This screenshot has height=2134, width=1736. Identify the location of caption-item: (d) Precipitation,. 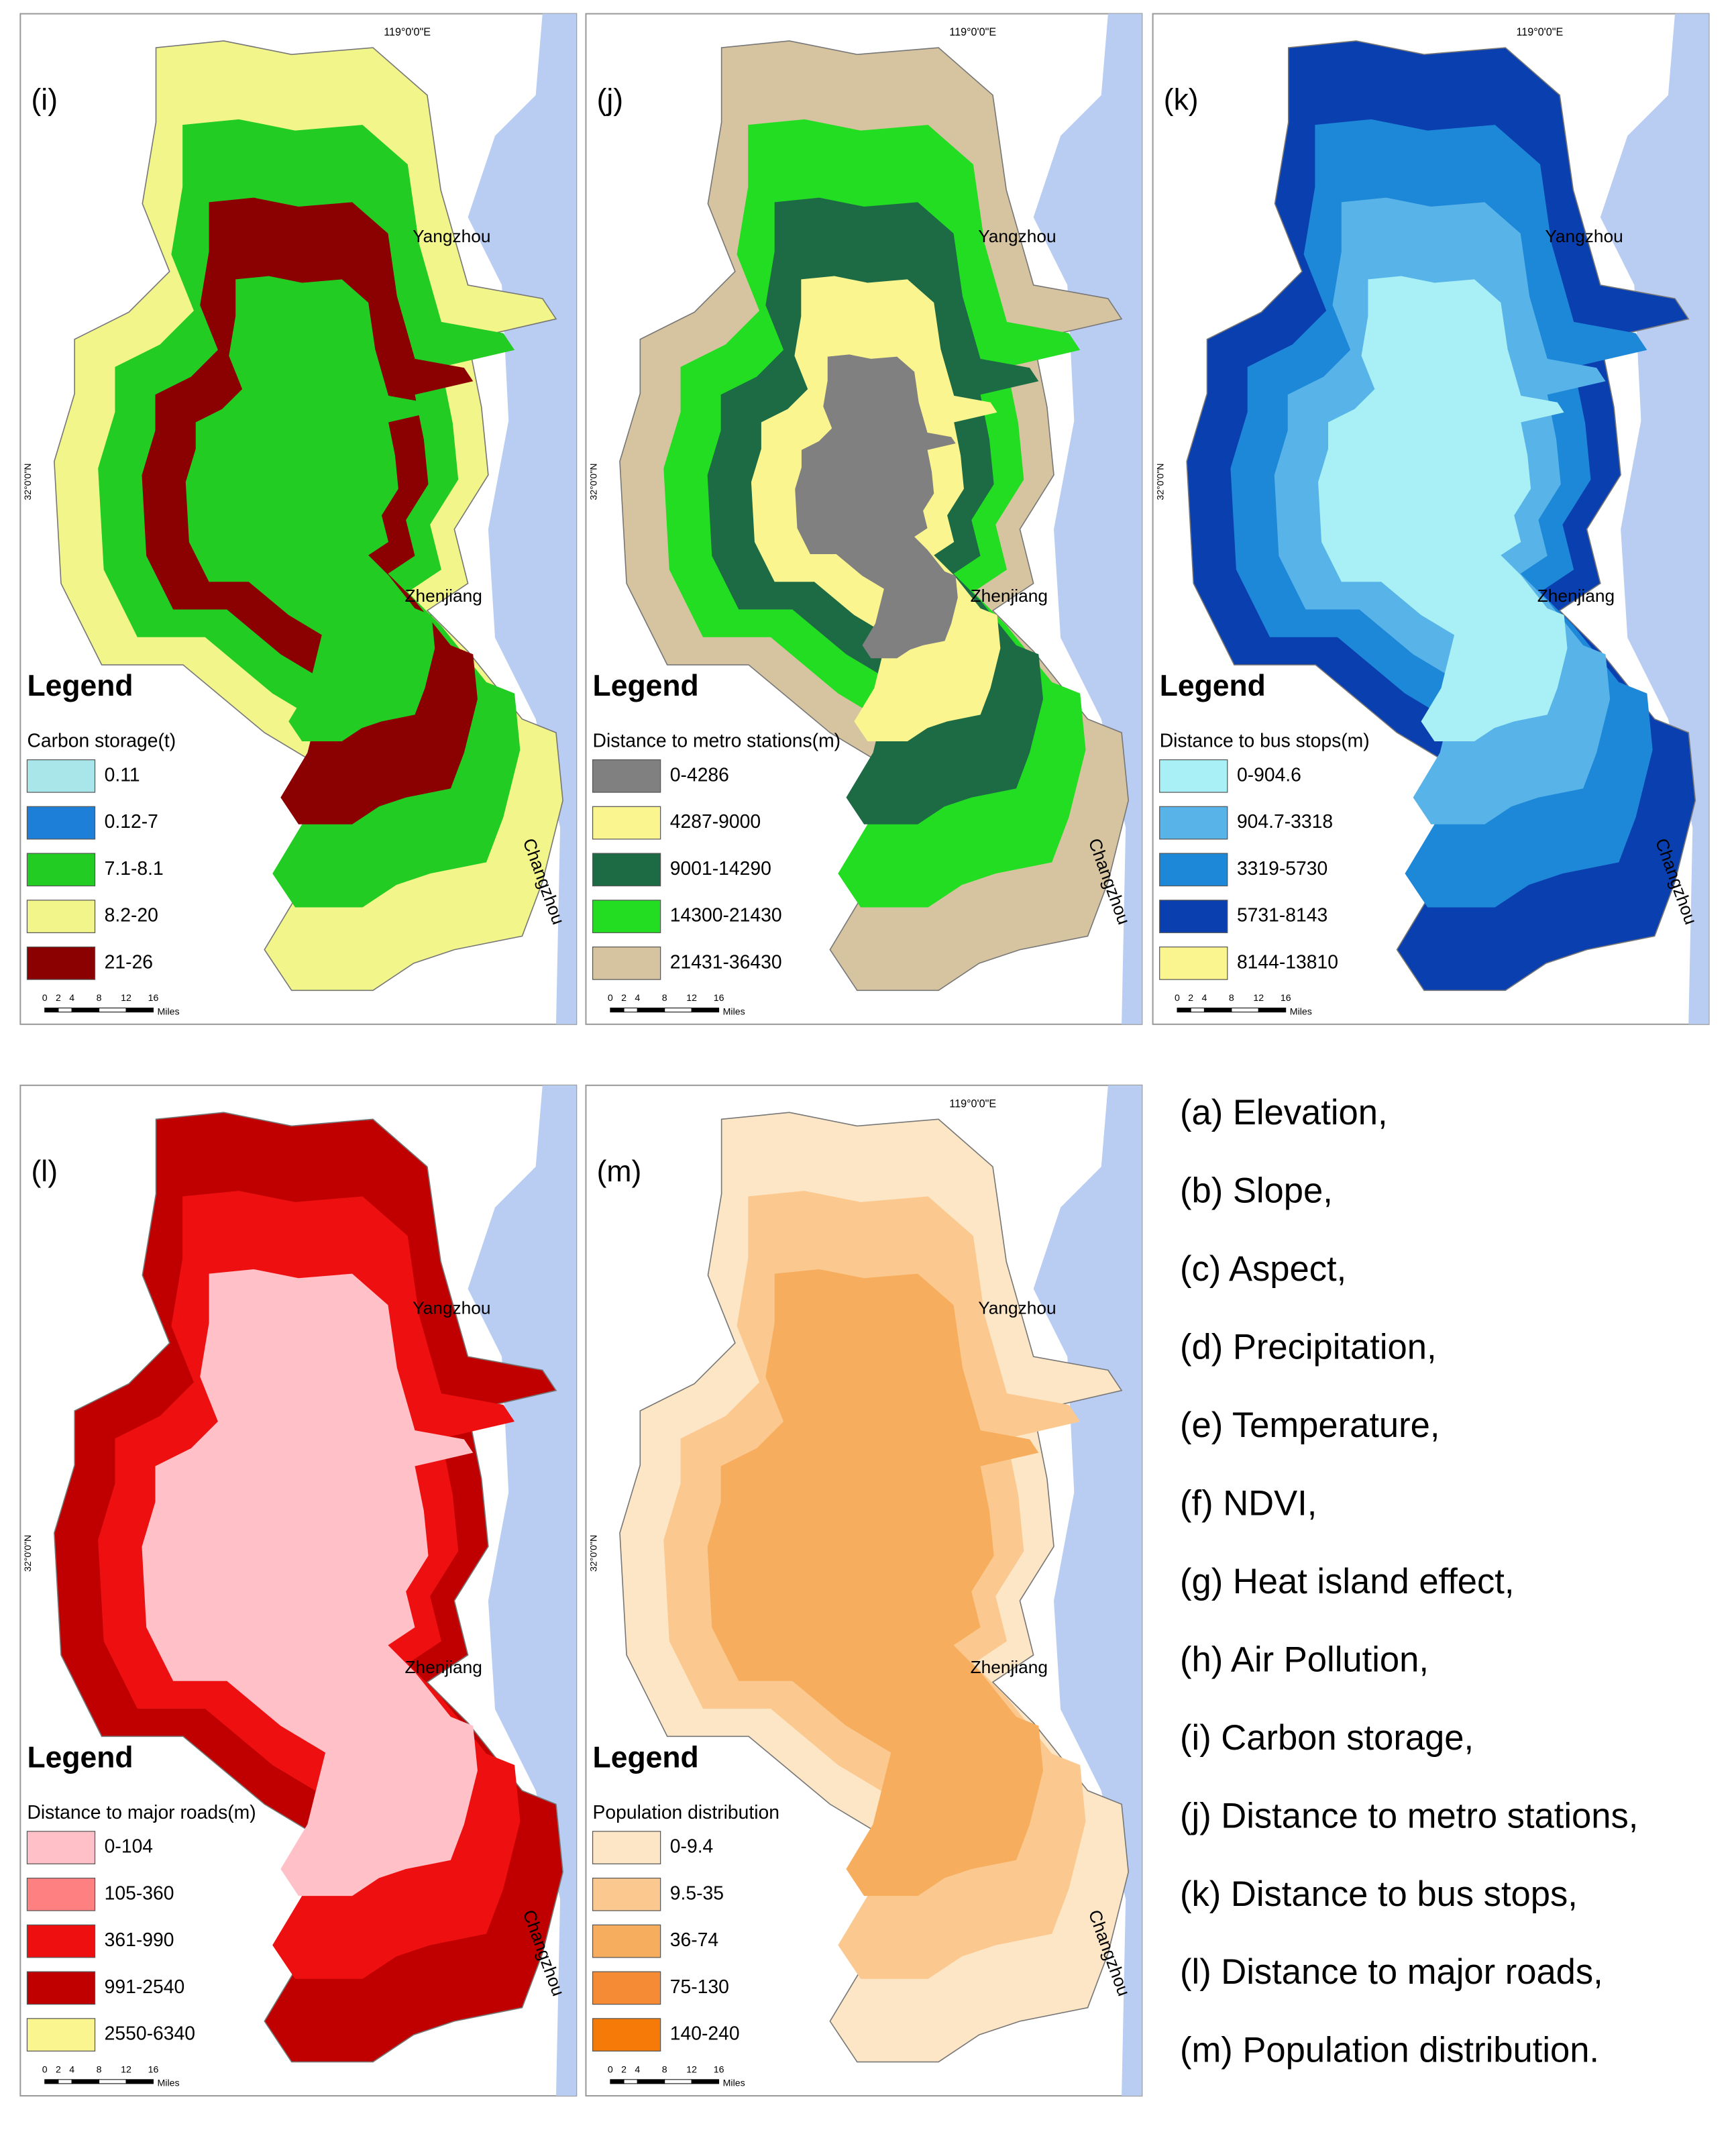
(1308, 1347).